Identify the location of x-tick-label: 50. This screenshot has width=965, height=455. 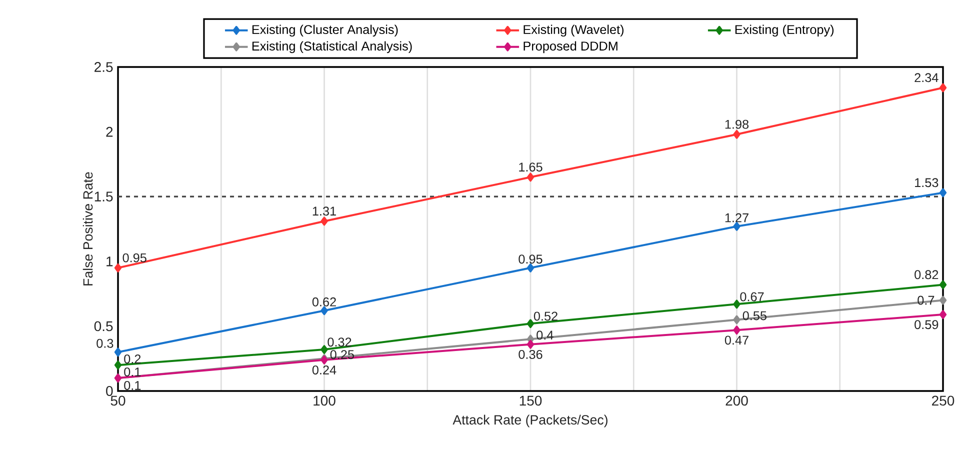
(118, 401).